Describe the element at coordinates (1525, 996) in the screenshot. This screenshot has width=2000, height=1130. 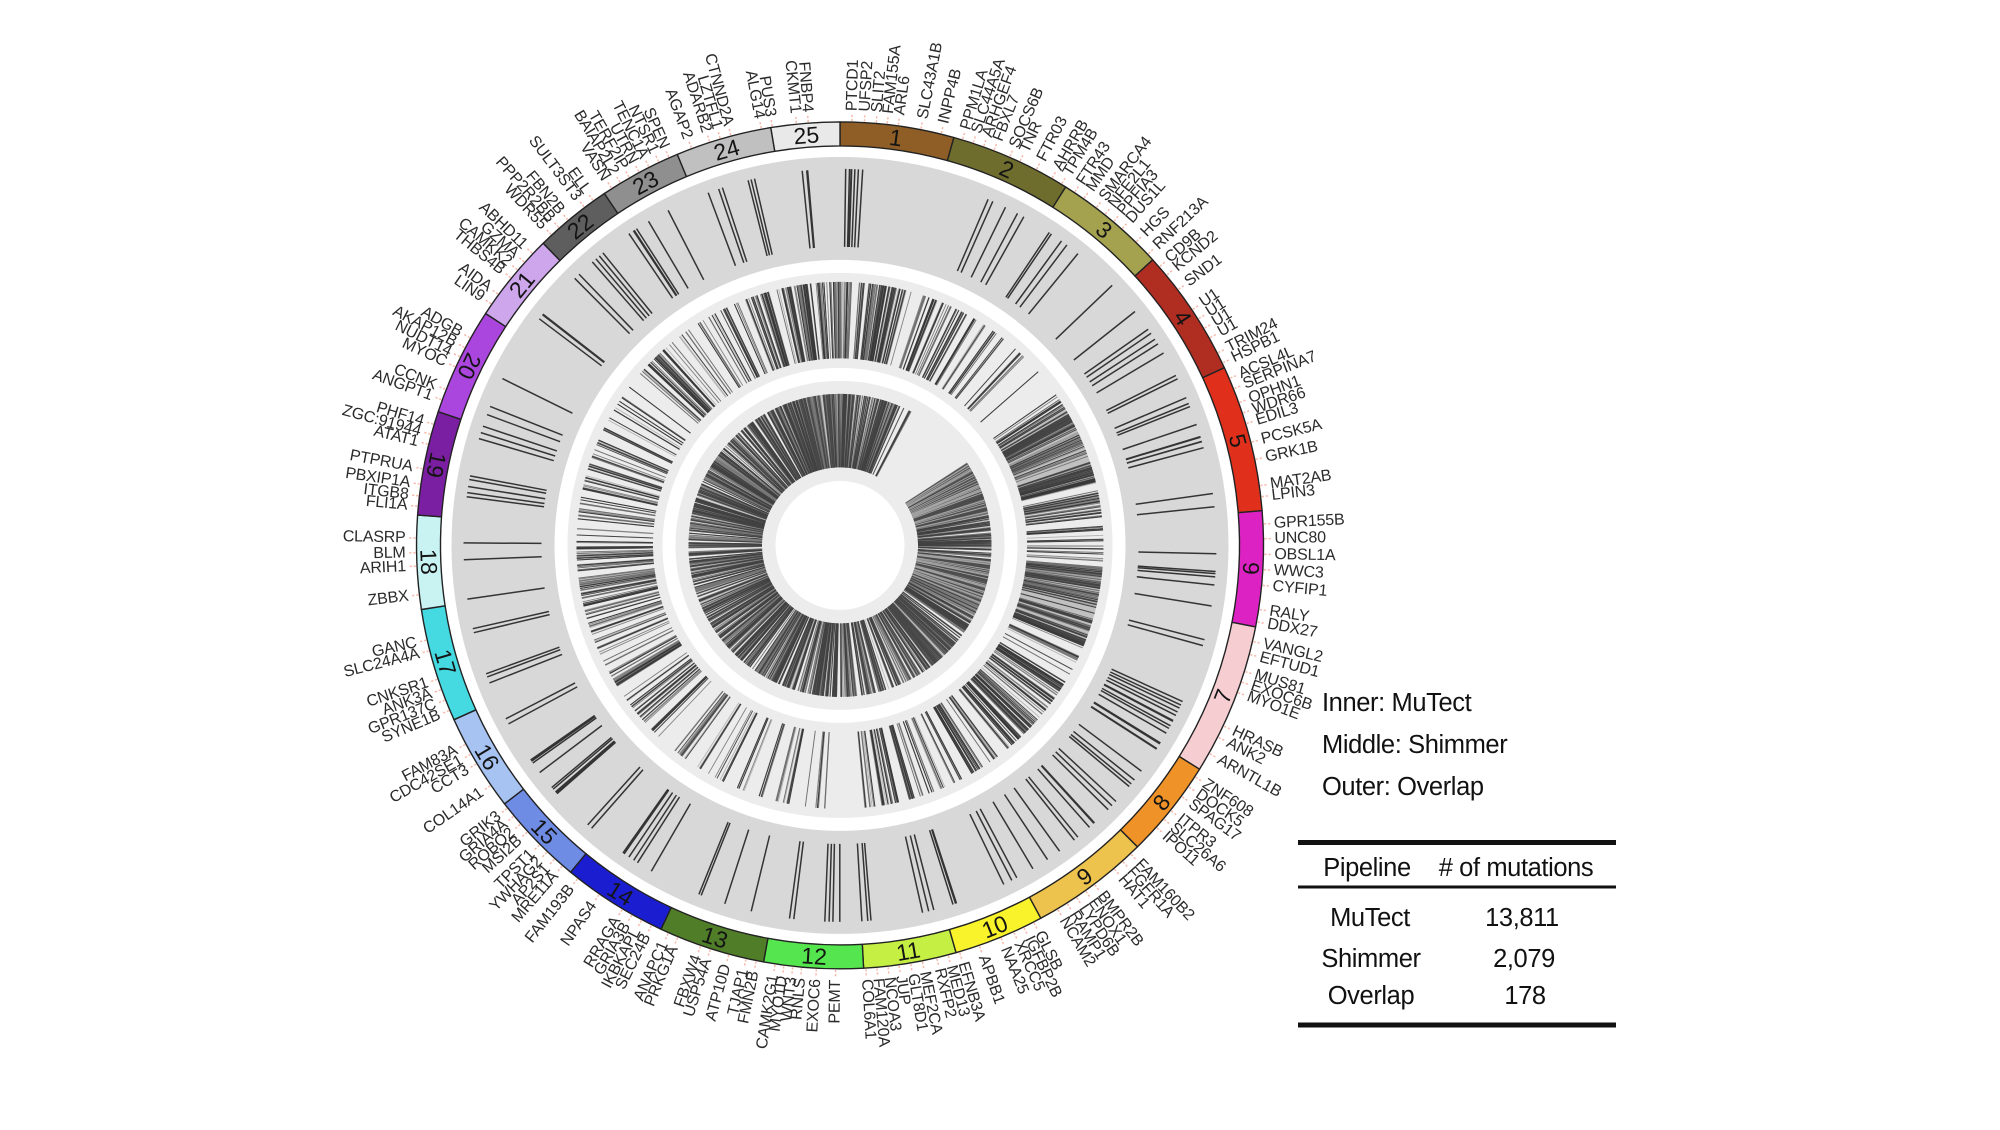
I see `svg-text: 178` at that location.